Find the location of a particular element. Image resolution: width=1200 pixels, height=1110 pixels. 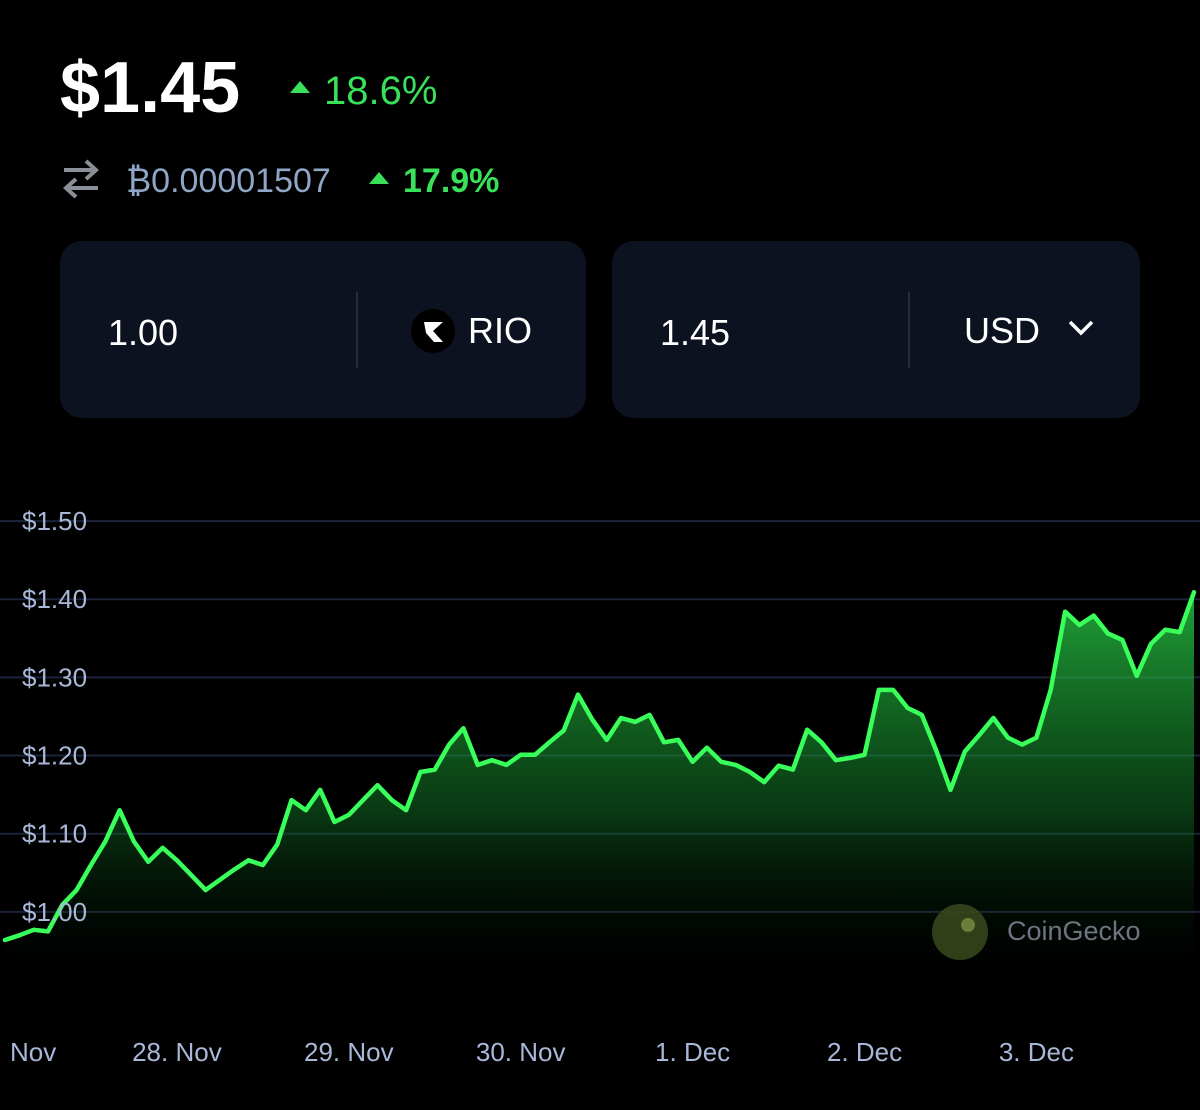

to-amount: 1.45 is located at coordinates (695, 332).